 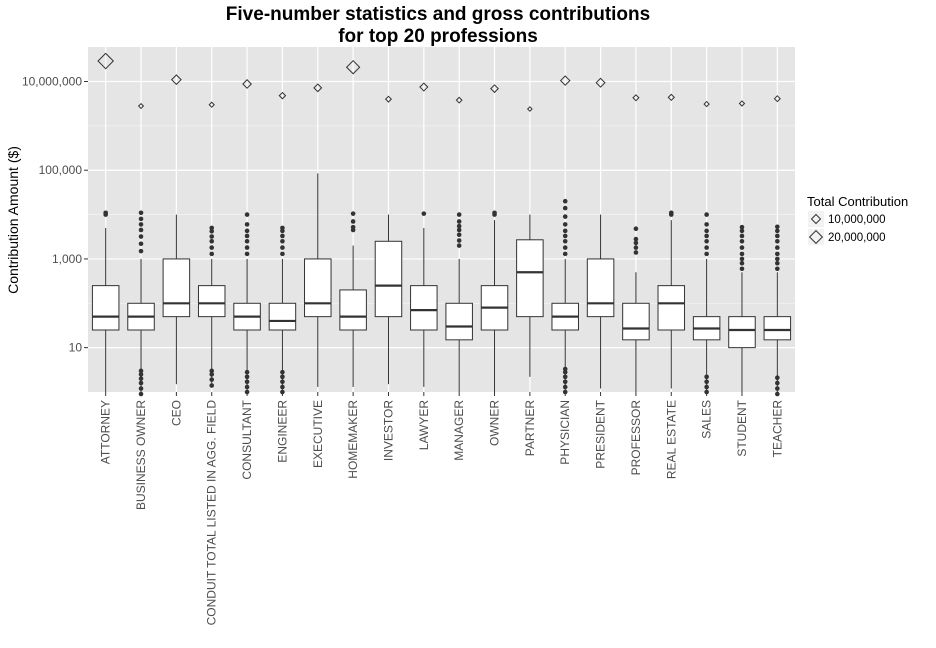 What do you see at coordinates (353, 439) in the screenshot?
I see `x-tick-label: HOMEMAKER` at bounding box center [353, 439].